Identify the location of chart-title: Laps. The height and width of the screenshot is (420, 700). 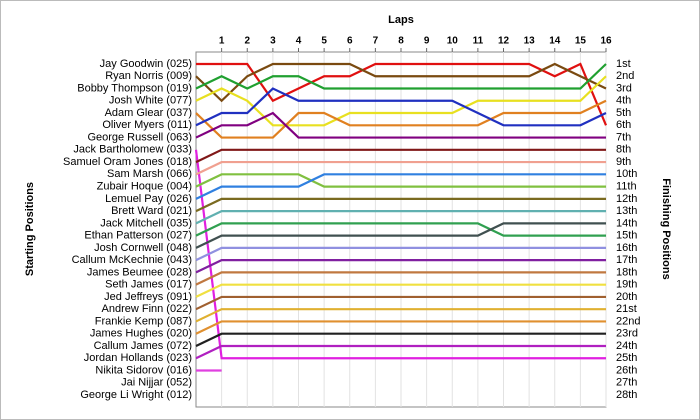
(401, 20).